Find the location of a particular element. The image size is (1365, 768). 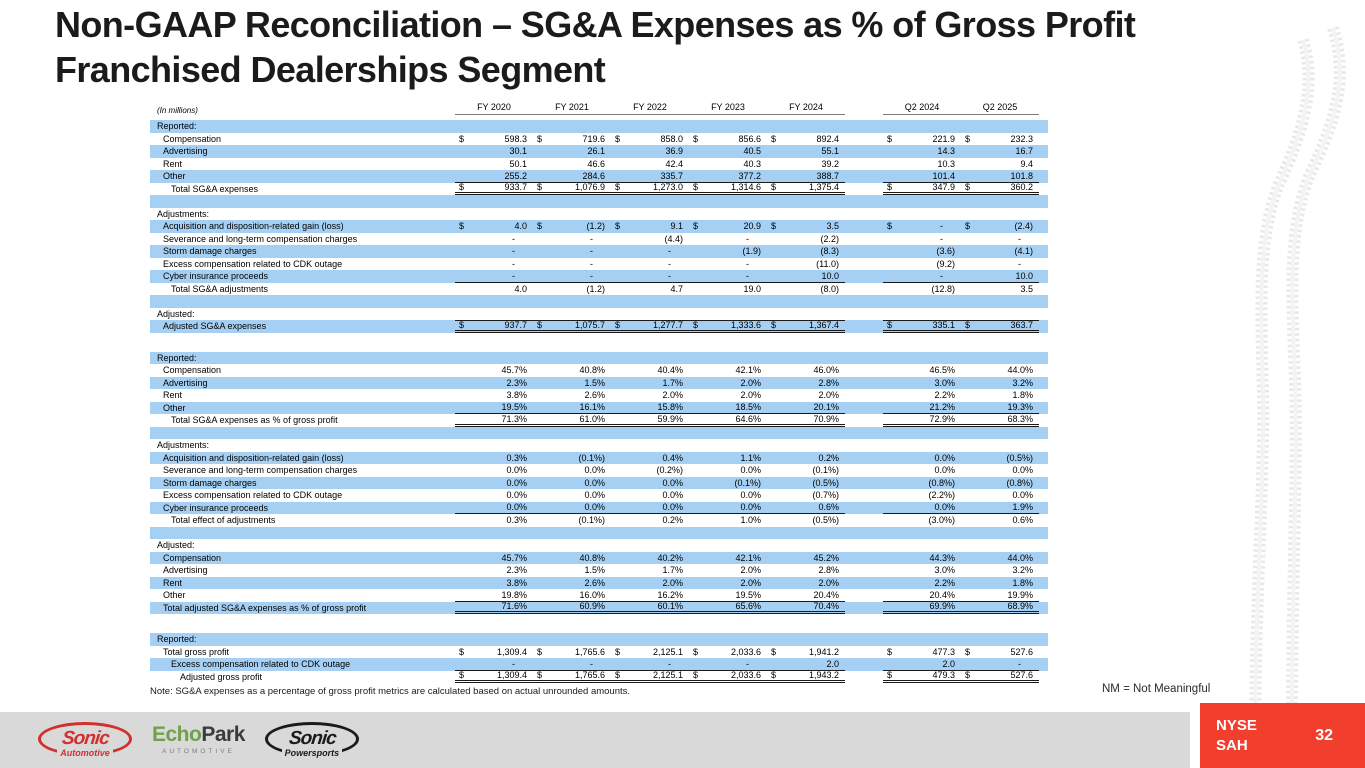

value-cell: $477.3 is located at coordinates (921, 651).